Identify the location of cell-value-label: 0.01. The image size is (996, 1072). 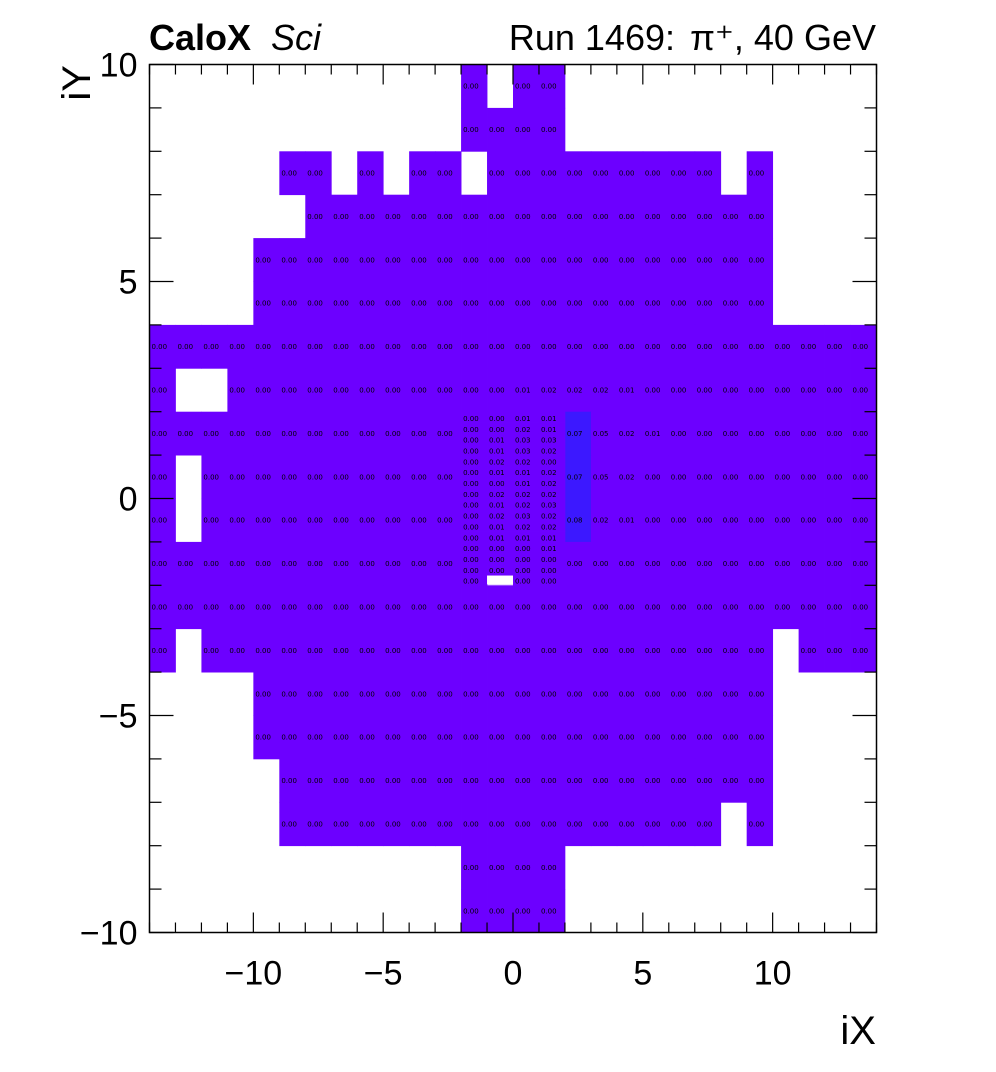
(627, 521).